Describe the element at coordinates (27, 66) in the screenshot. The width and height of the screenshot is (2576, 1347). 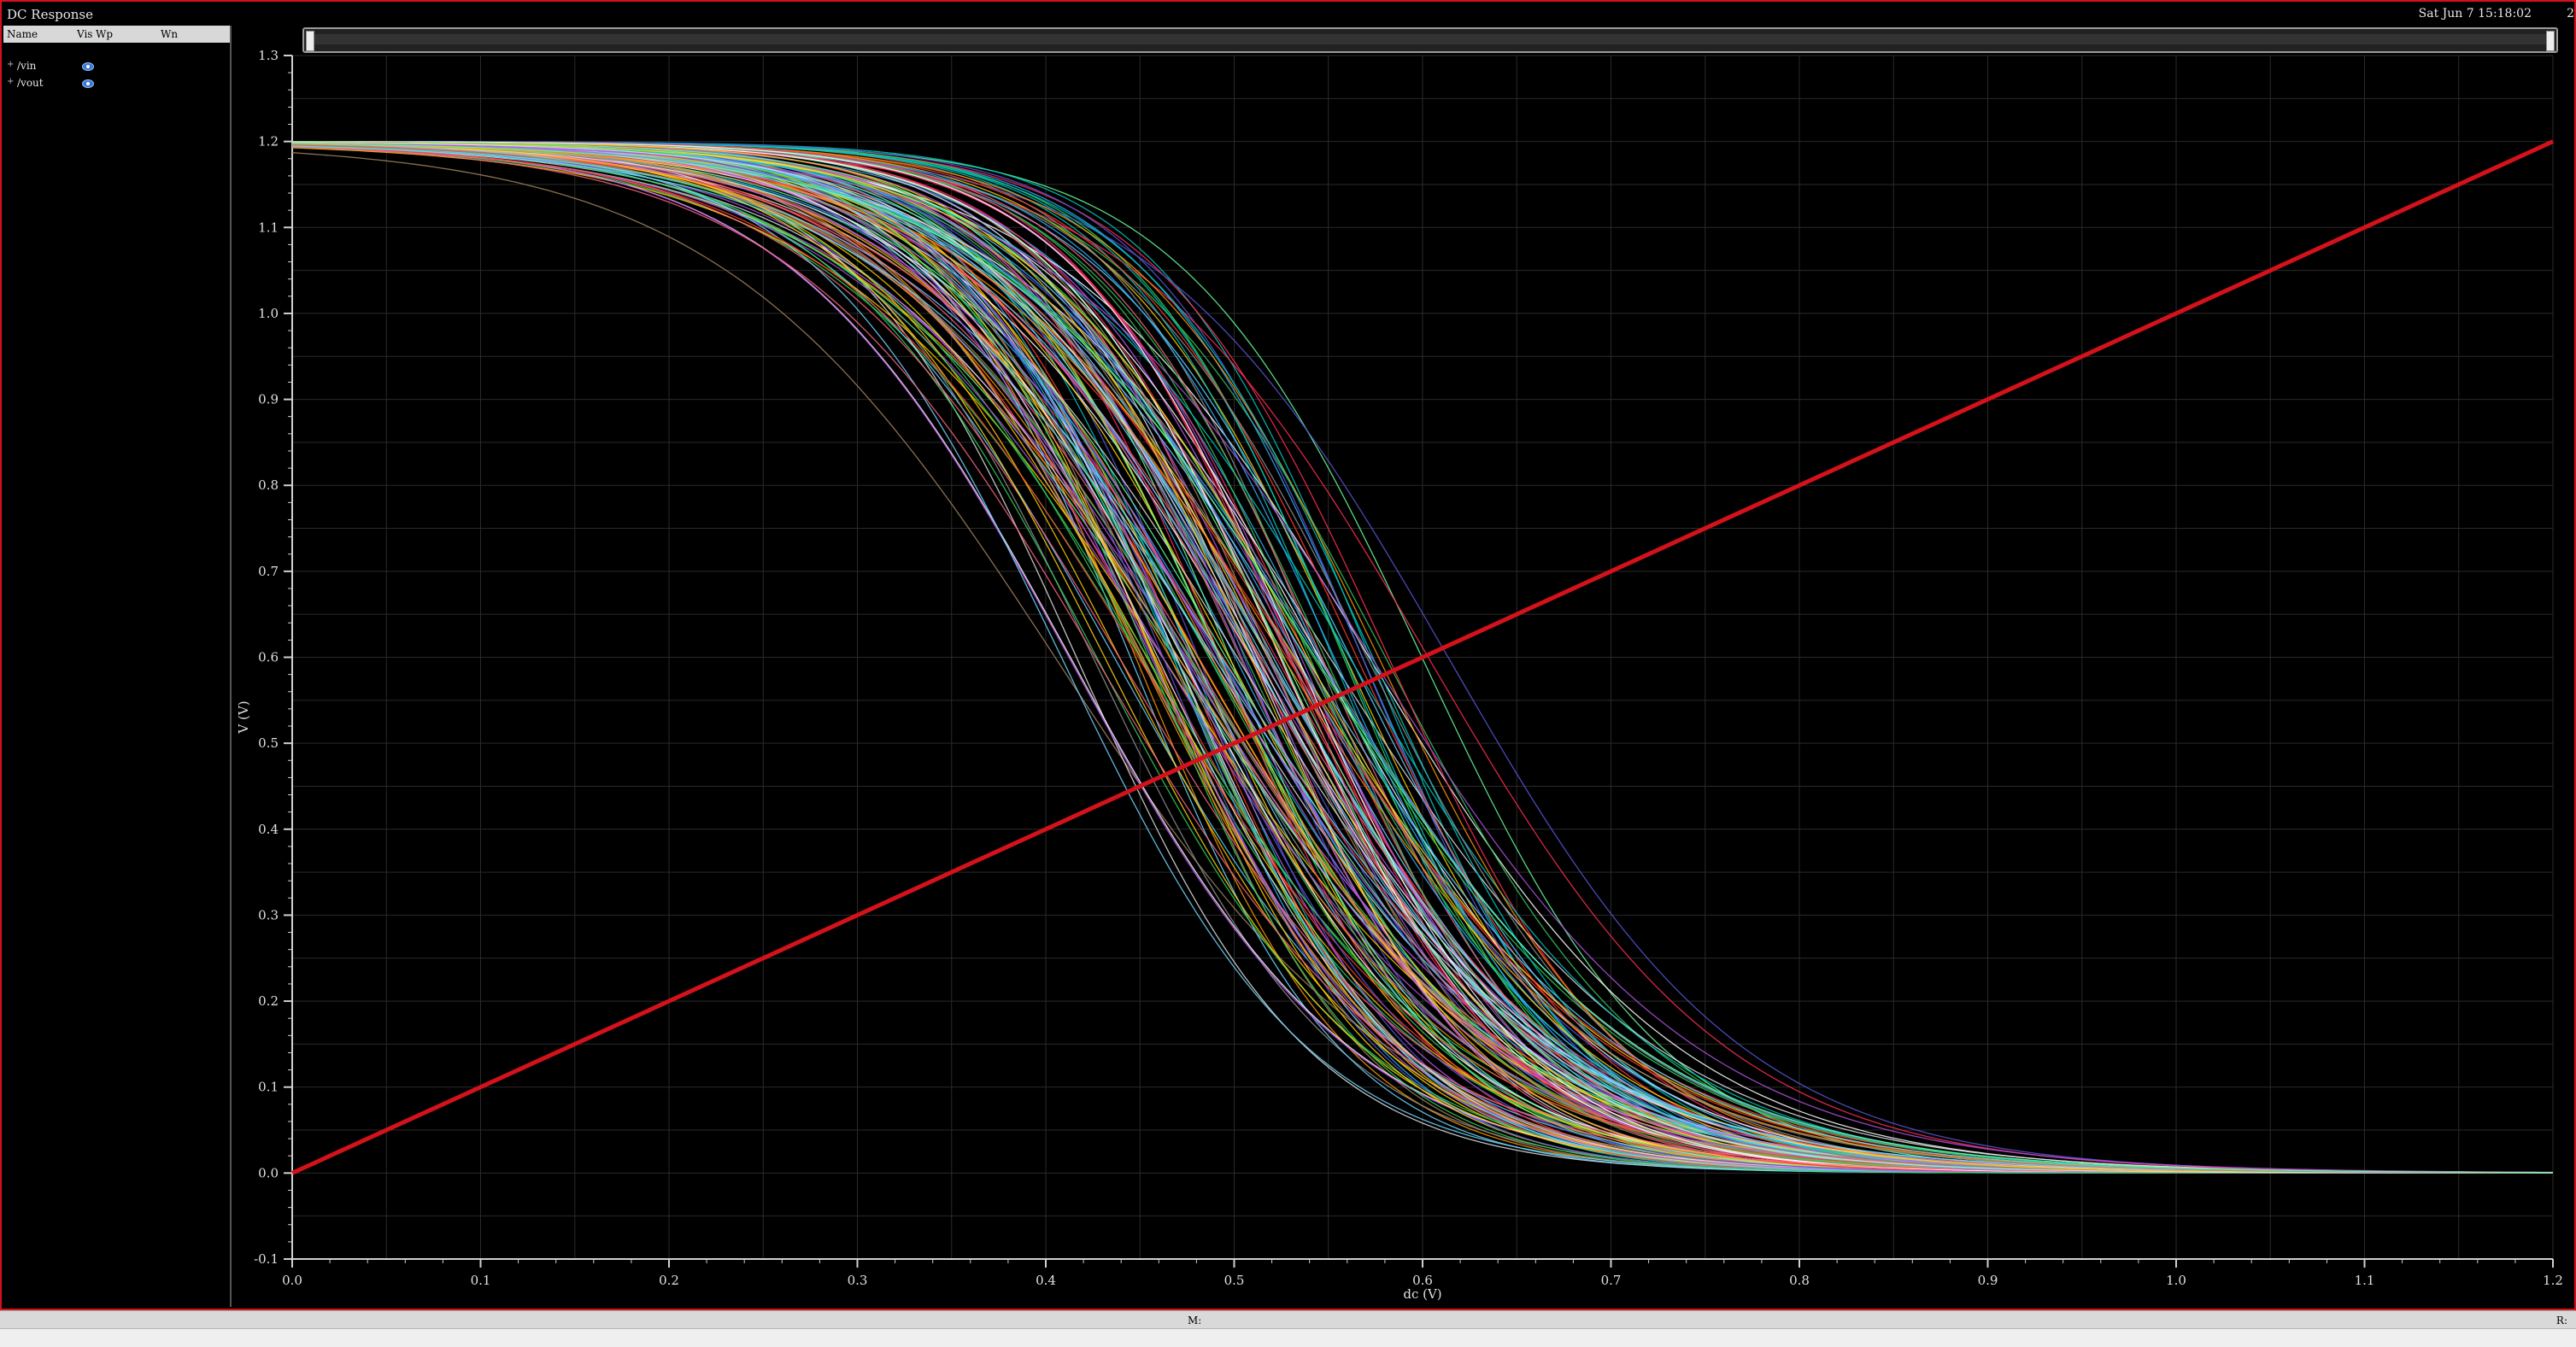
I see `signal-name: /vin` at that location.